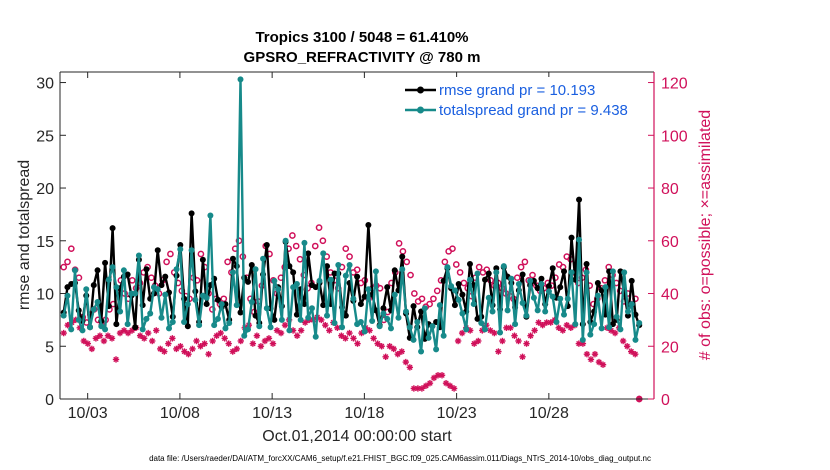 This screenshot has height=470, width=830. What do you see at coordinates (670, 295) in the screenshot?
I see `y-right-tick-label: 40` at bounding box center [670, 295].